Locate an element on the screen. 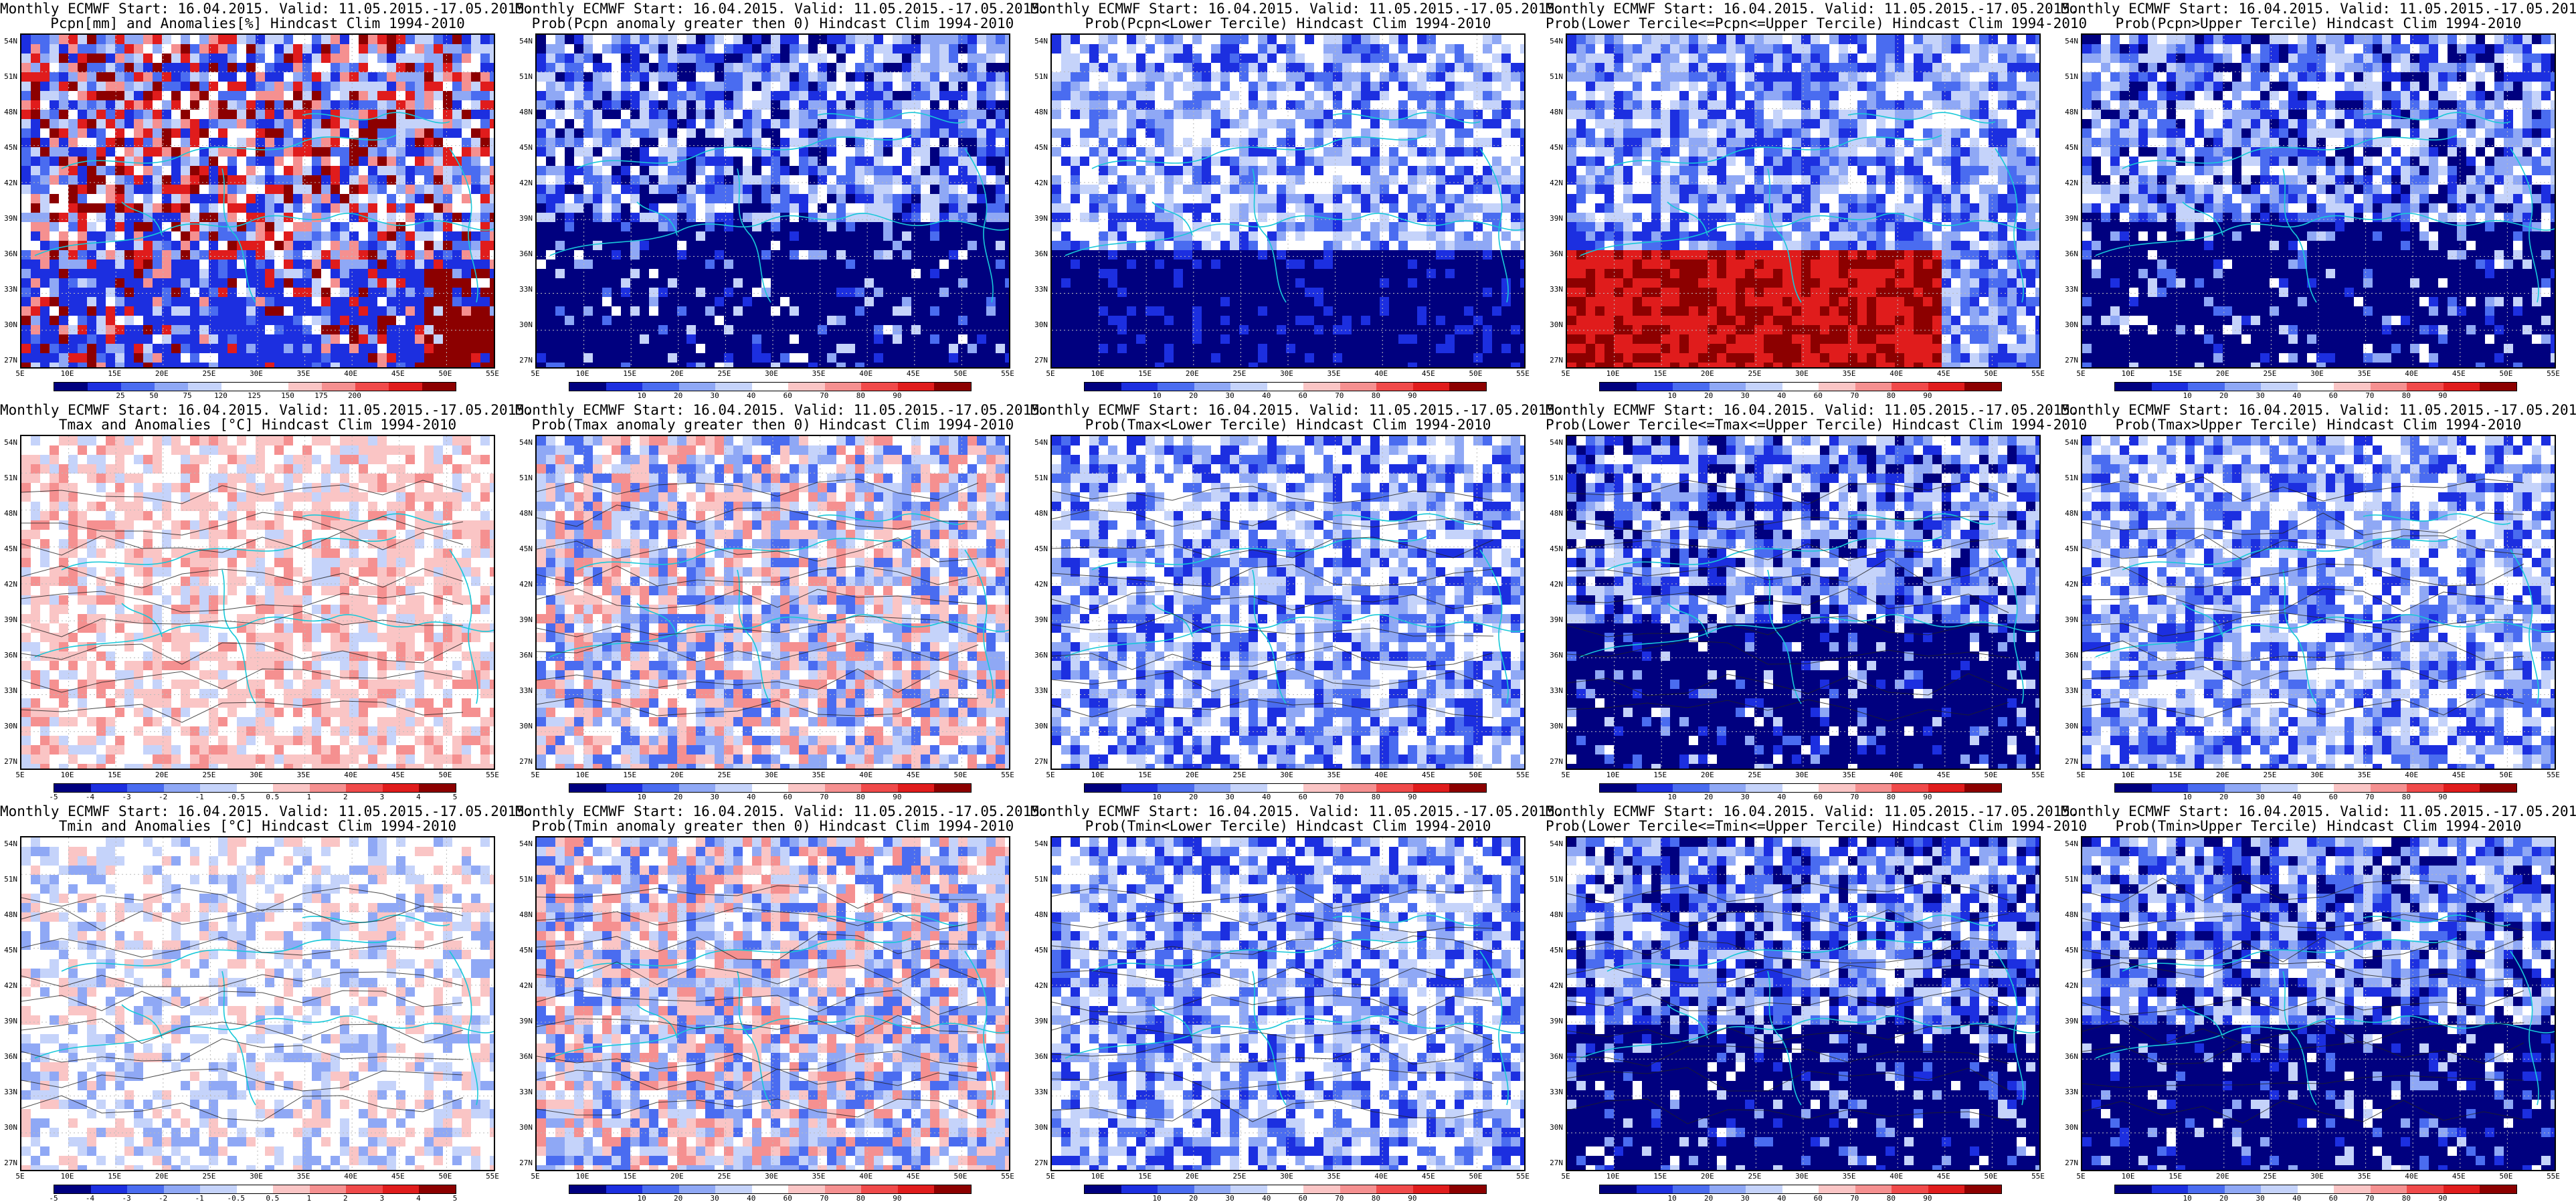 This screenshot has width=2576, height=1204. longitude-tick-label: 25E is located at coordinates (2270, 775).